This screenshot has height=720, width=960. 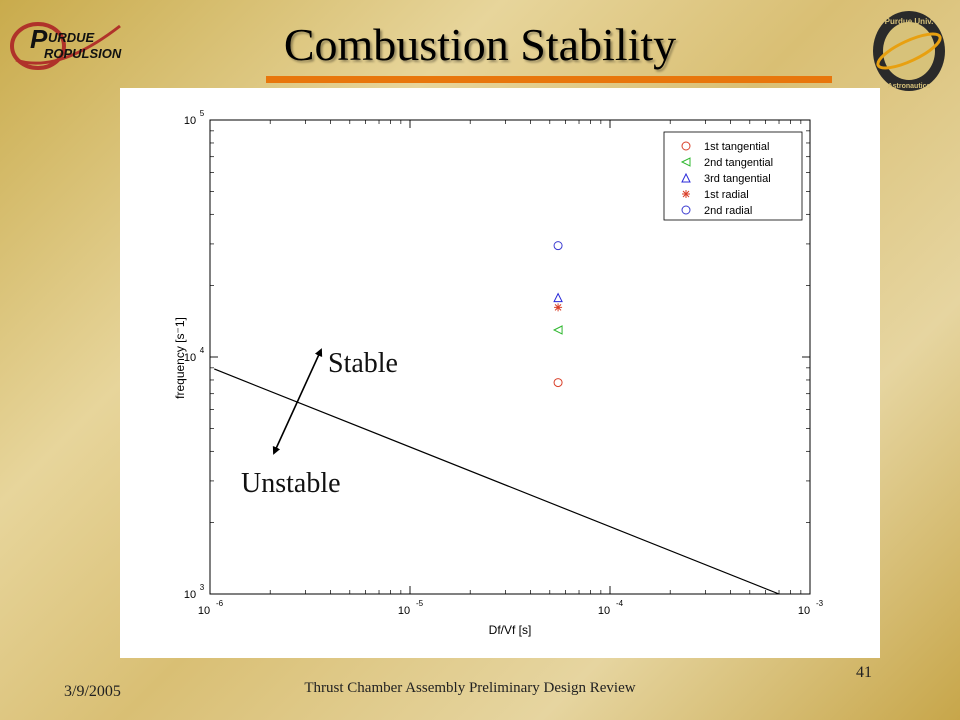 I want to click on x-tick-labels: 10 -6 10 -5 10 -4 10 -3, so click(x=511, y=608).